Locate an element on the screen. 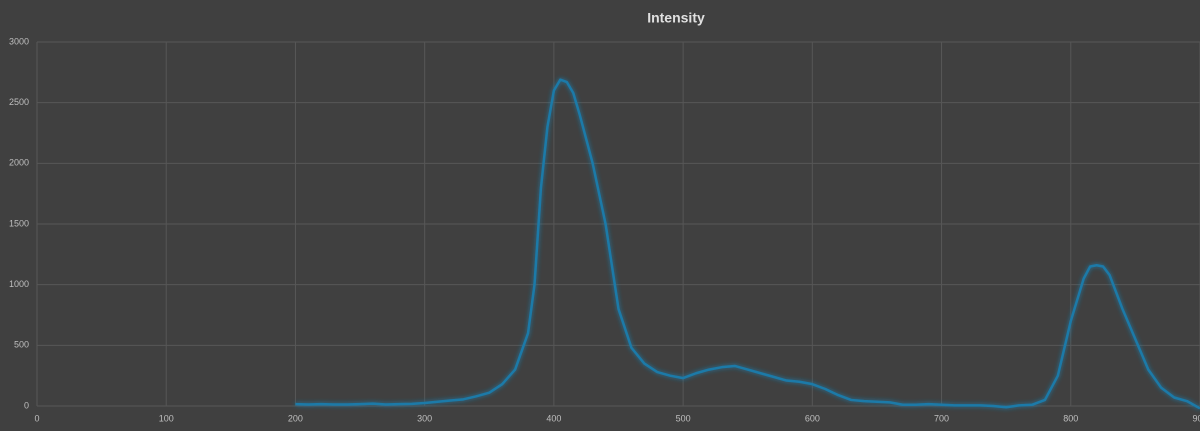 The image size is (1200, 431). y-tick-label: 0 is located at coordinates (26, 405).